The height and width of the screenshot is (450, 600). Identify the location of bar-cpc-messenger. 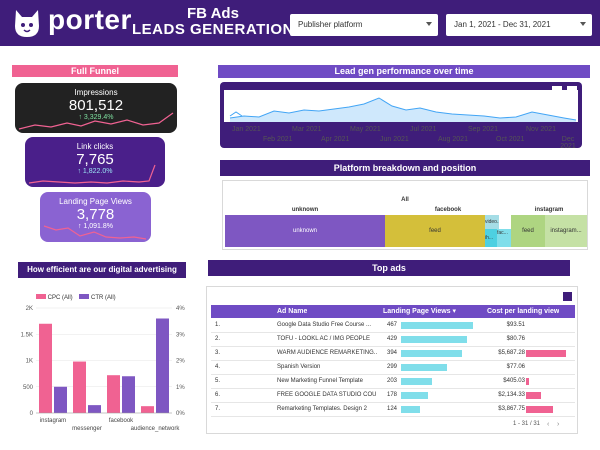
(79, 387).